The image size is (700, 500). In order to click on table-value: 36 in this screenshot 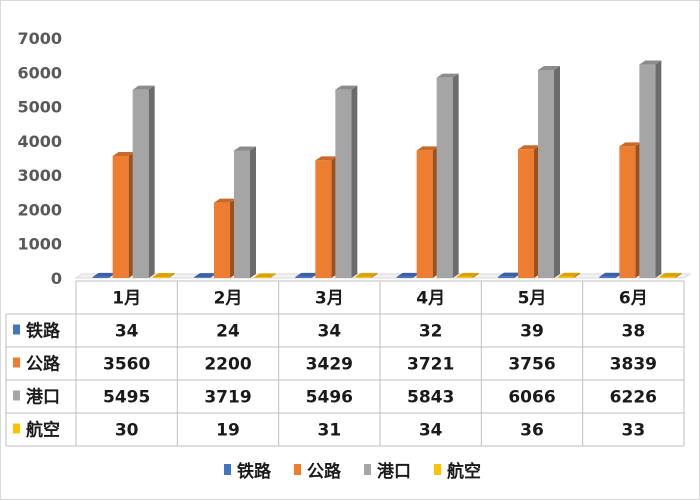, I will do `click(532, 431)`.